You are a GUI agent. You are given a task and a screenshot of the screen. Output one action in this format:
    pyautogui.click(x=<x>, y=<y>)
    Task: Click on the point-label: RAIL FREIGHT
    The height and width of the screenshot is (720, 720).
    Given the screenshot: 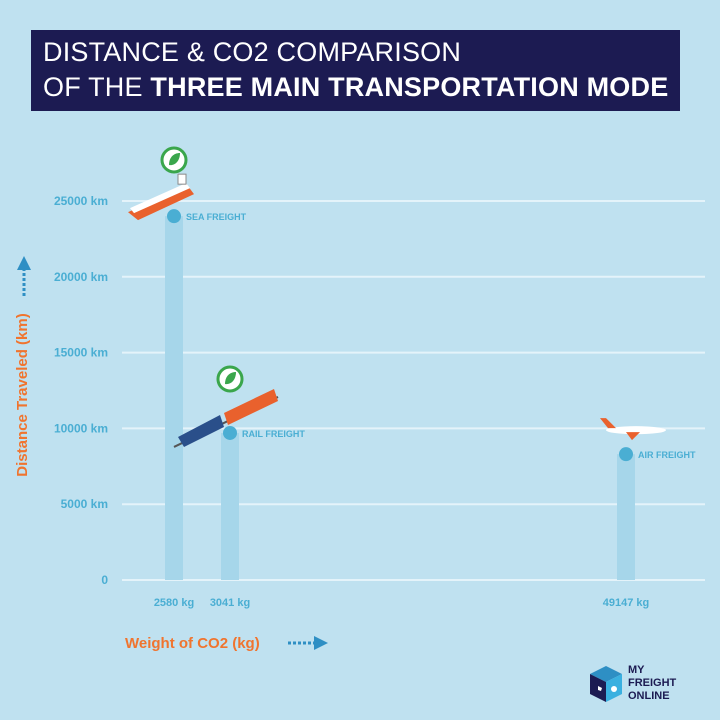 What is the action you would take?
    pyautogui.click(x=273, y=434)
    